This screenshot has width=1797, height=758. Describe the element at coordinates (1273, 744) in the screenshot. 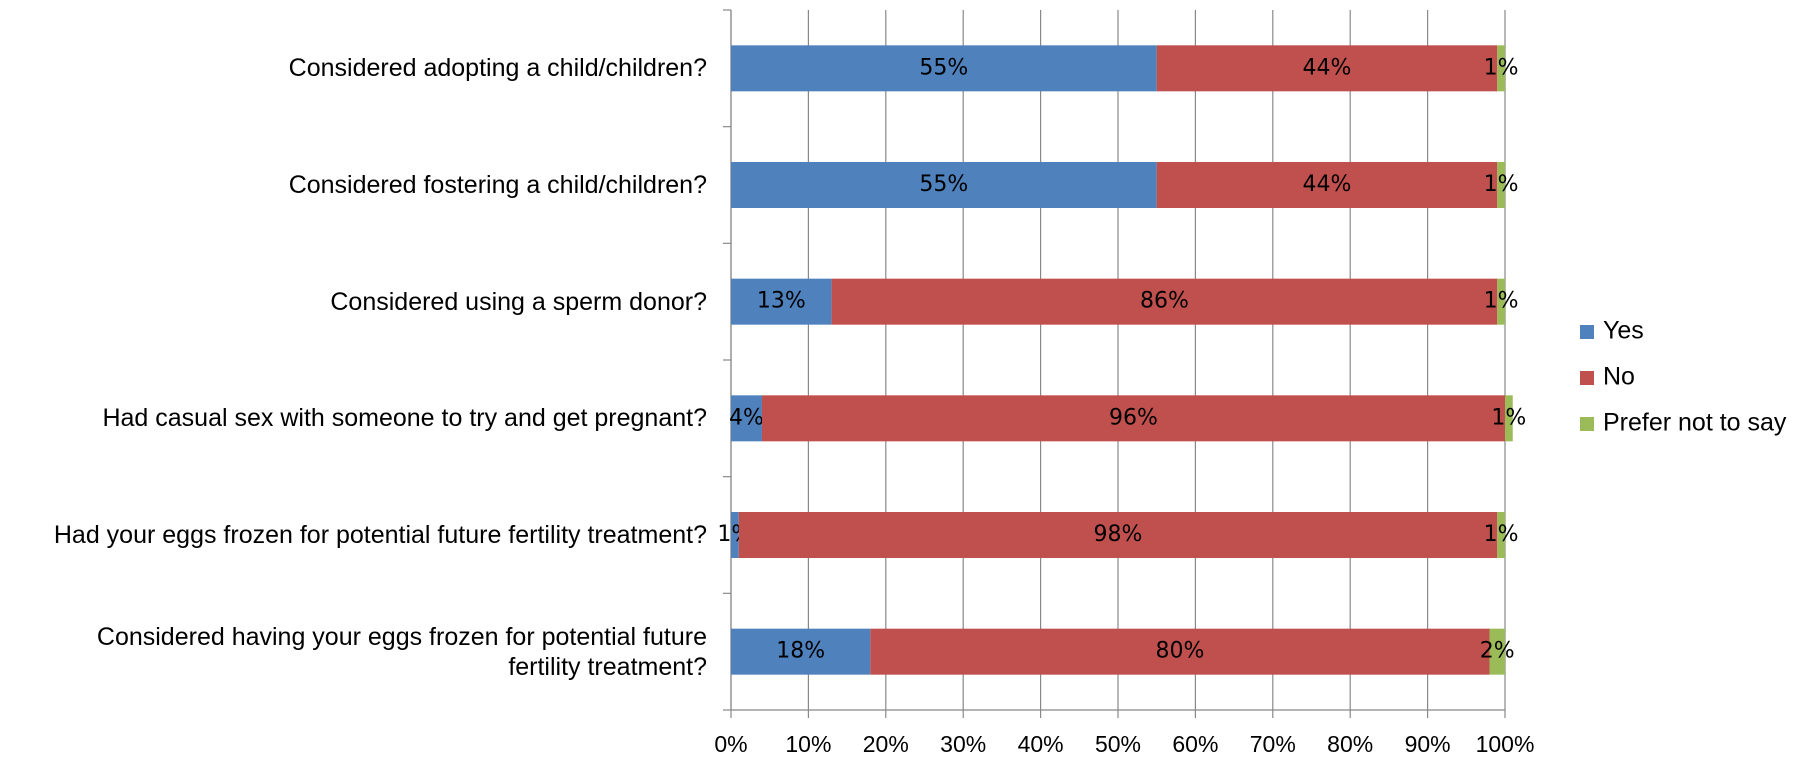

I see `x-tick-label: 70%` at that location.